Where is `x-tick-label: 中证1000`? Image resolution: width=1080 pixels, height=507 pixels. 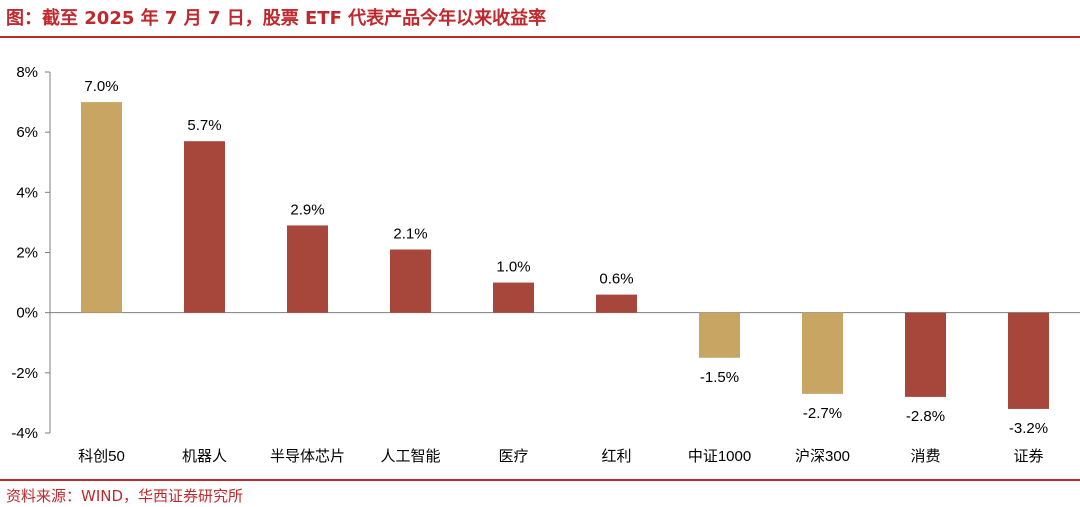 x-tick-label: 中证1000 is located at coordinates (719, 456).